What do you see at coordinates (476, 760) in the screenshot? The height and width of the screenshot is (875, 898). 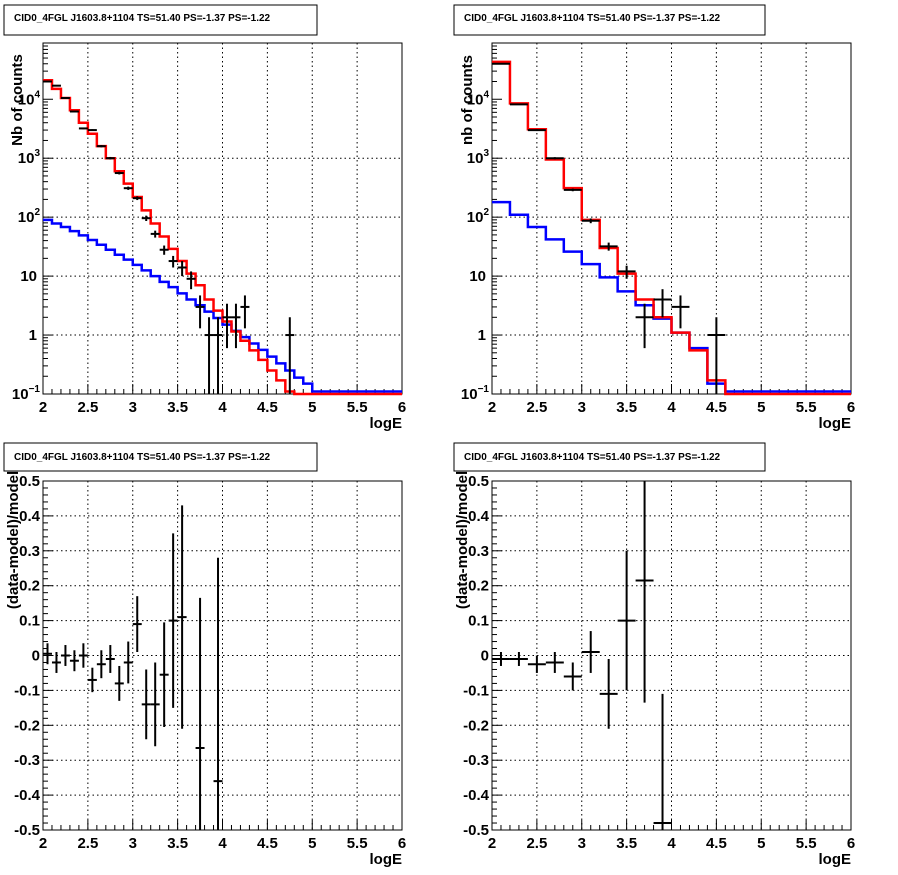 I see `y-tick-label: -0.3` at bounding box center [476, 760].